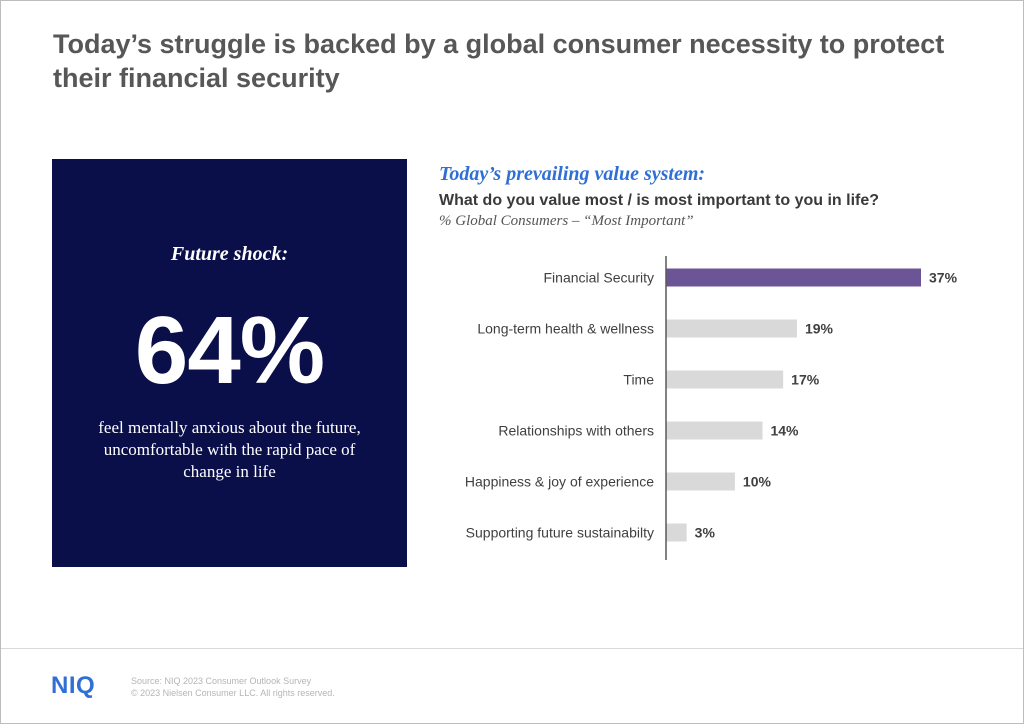 This screenshot has width=1024, height=724. What do you see at coordinates (566, 221) in the screenshot?
I see `chart-subtitle: % Global Consumers – “Most Important”` at bounding box center [566, 221].